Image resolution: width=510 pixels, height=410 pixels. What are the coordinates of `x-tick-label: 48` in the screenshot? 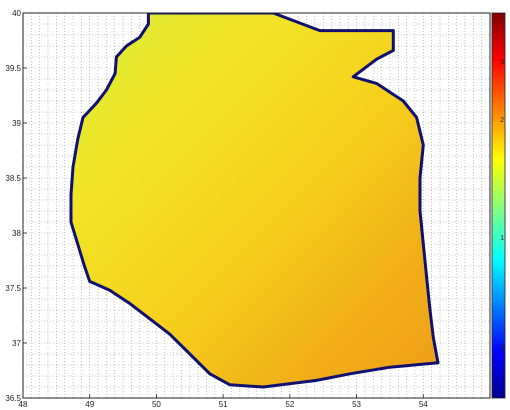 It's located at (23, 404).